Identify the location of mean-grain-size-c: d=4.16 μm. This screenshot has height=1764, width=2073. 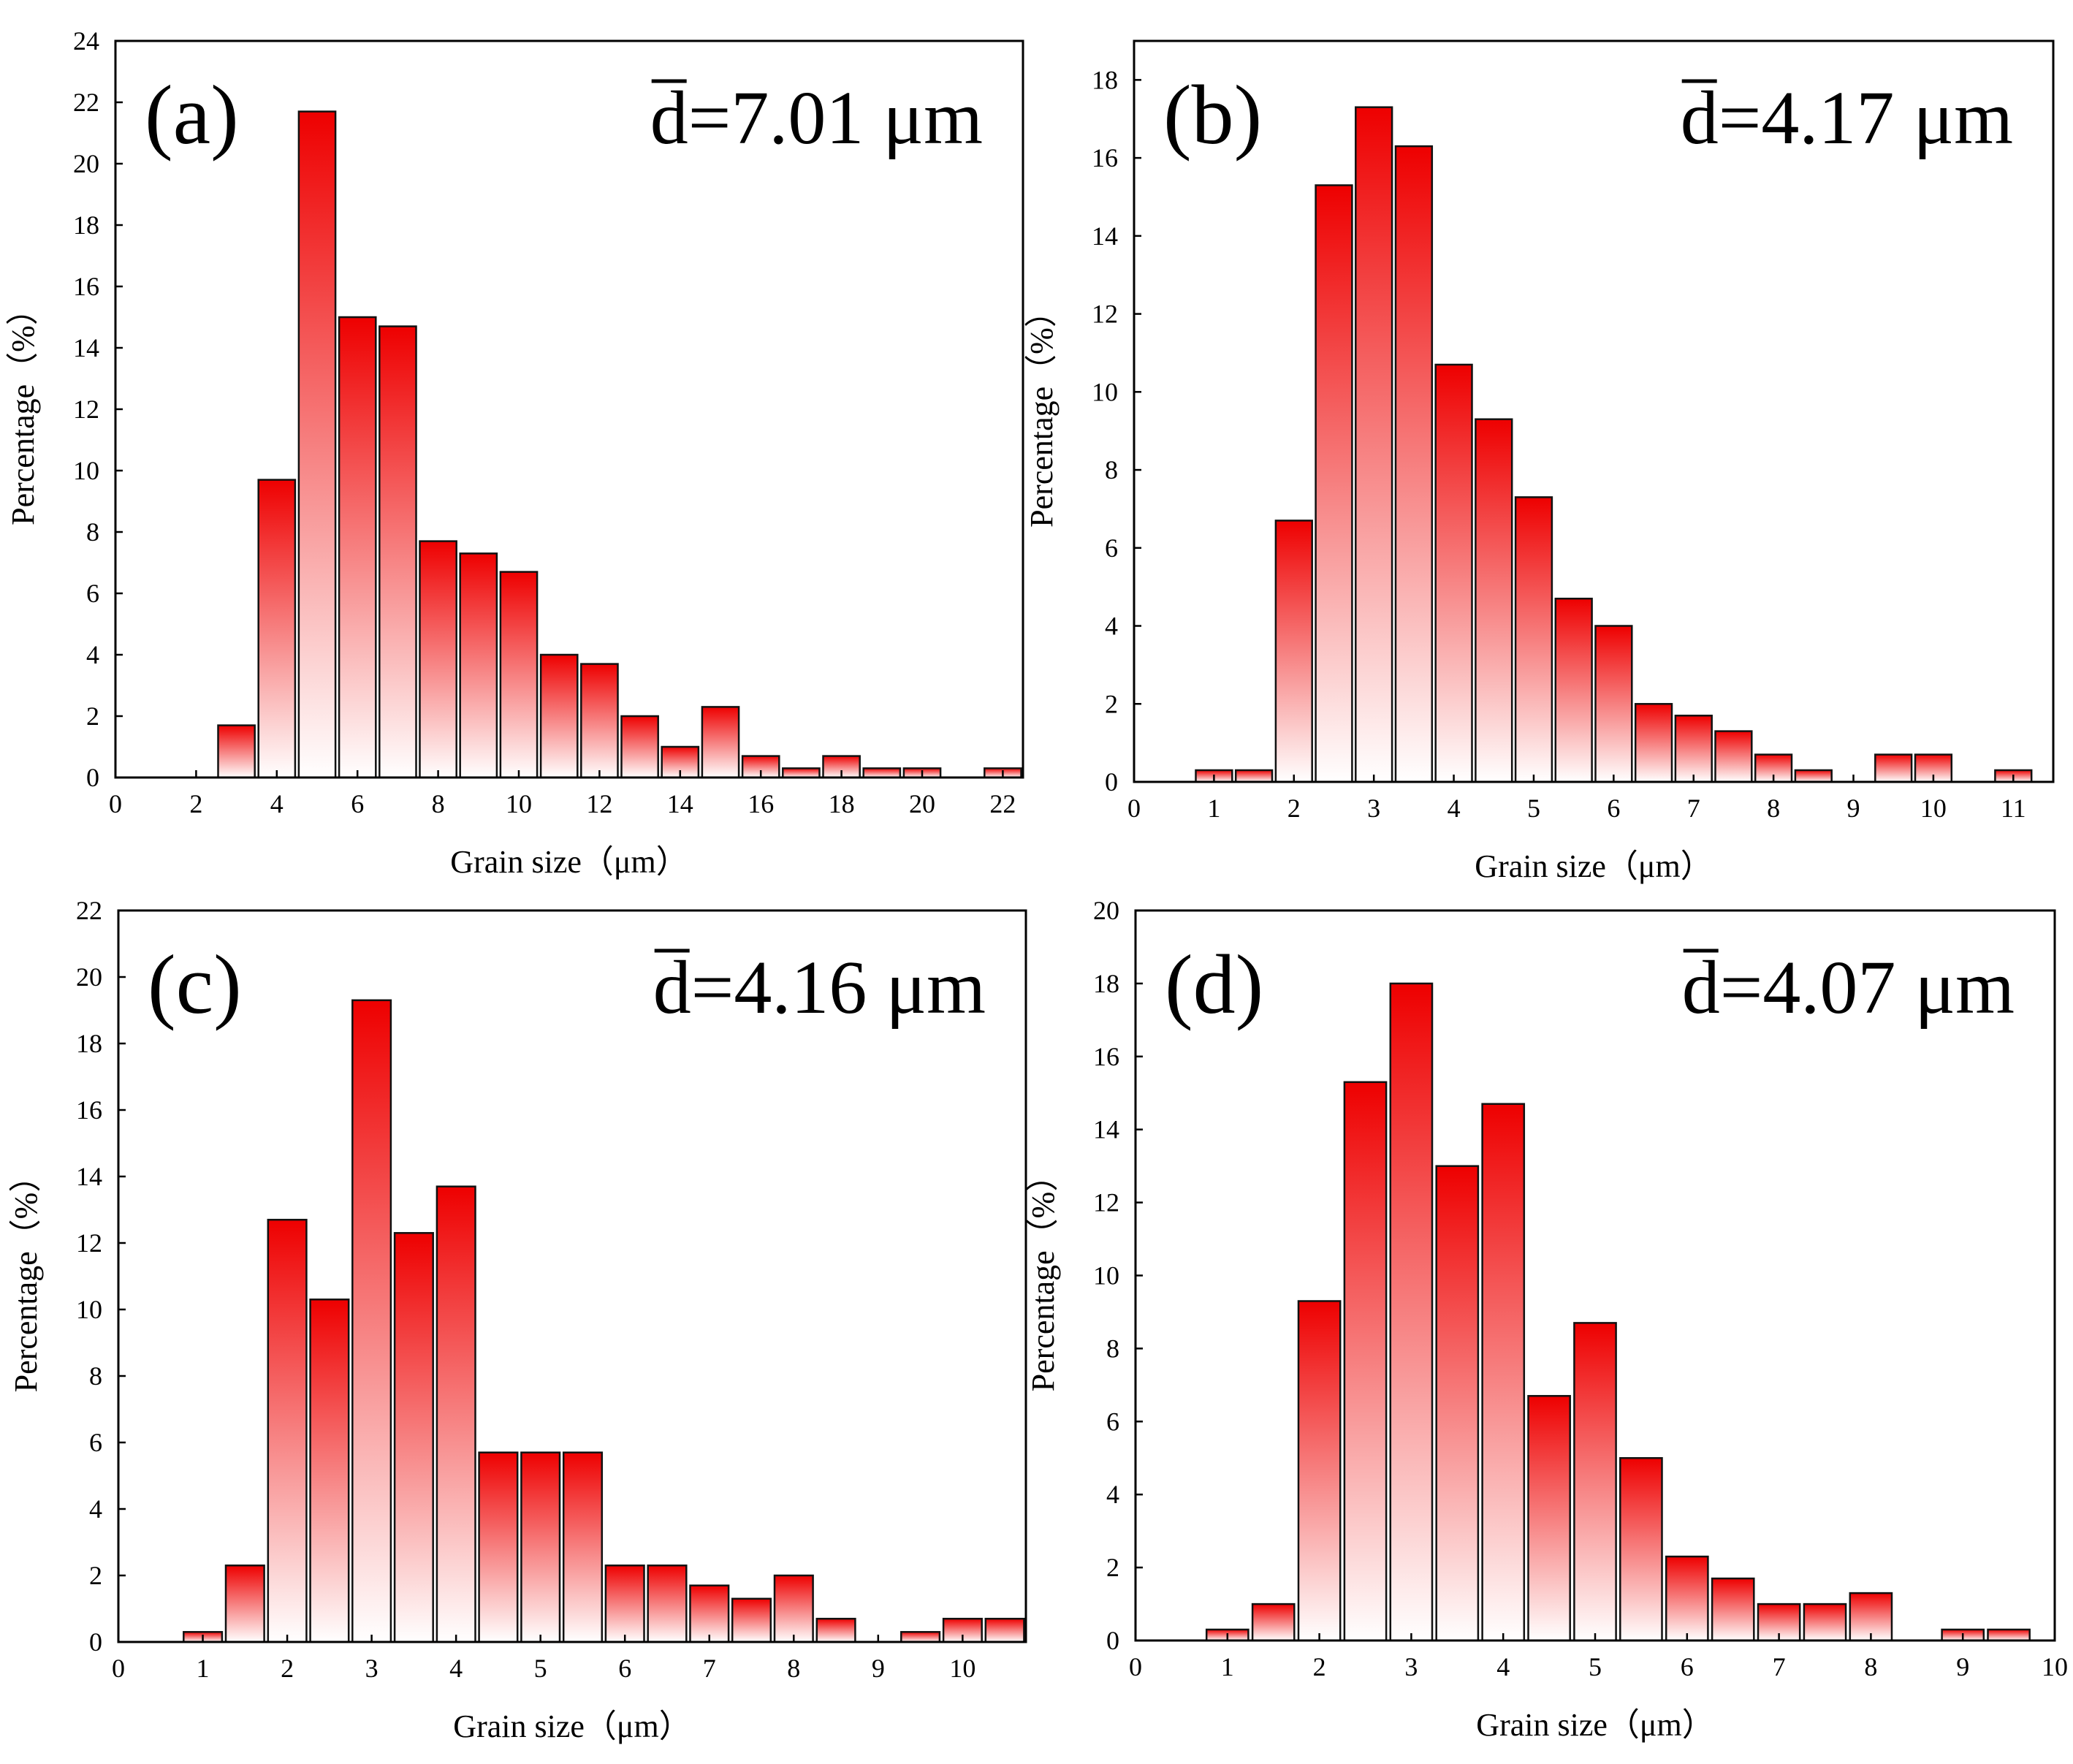
(820, 988).